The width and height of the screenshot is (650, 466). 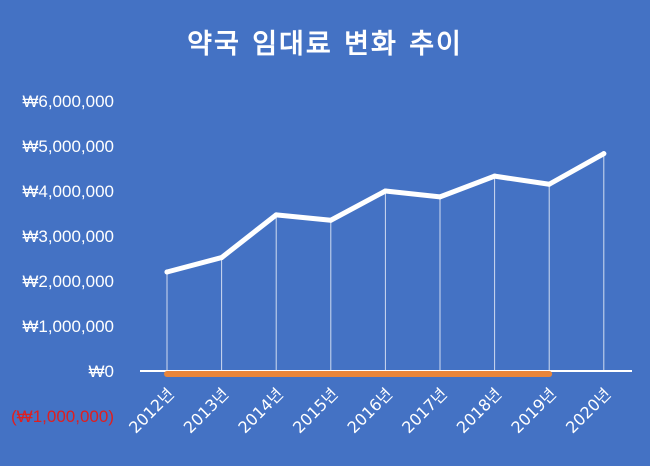 I want to click on y-tick-label: ₩1,000,000, so click(x=68, y=326).